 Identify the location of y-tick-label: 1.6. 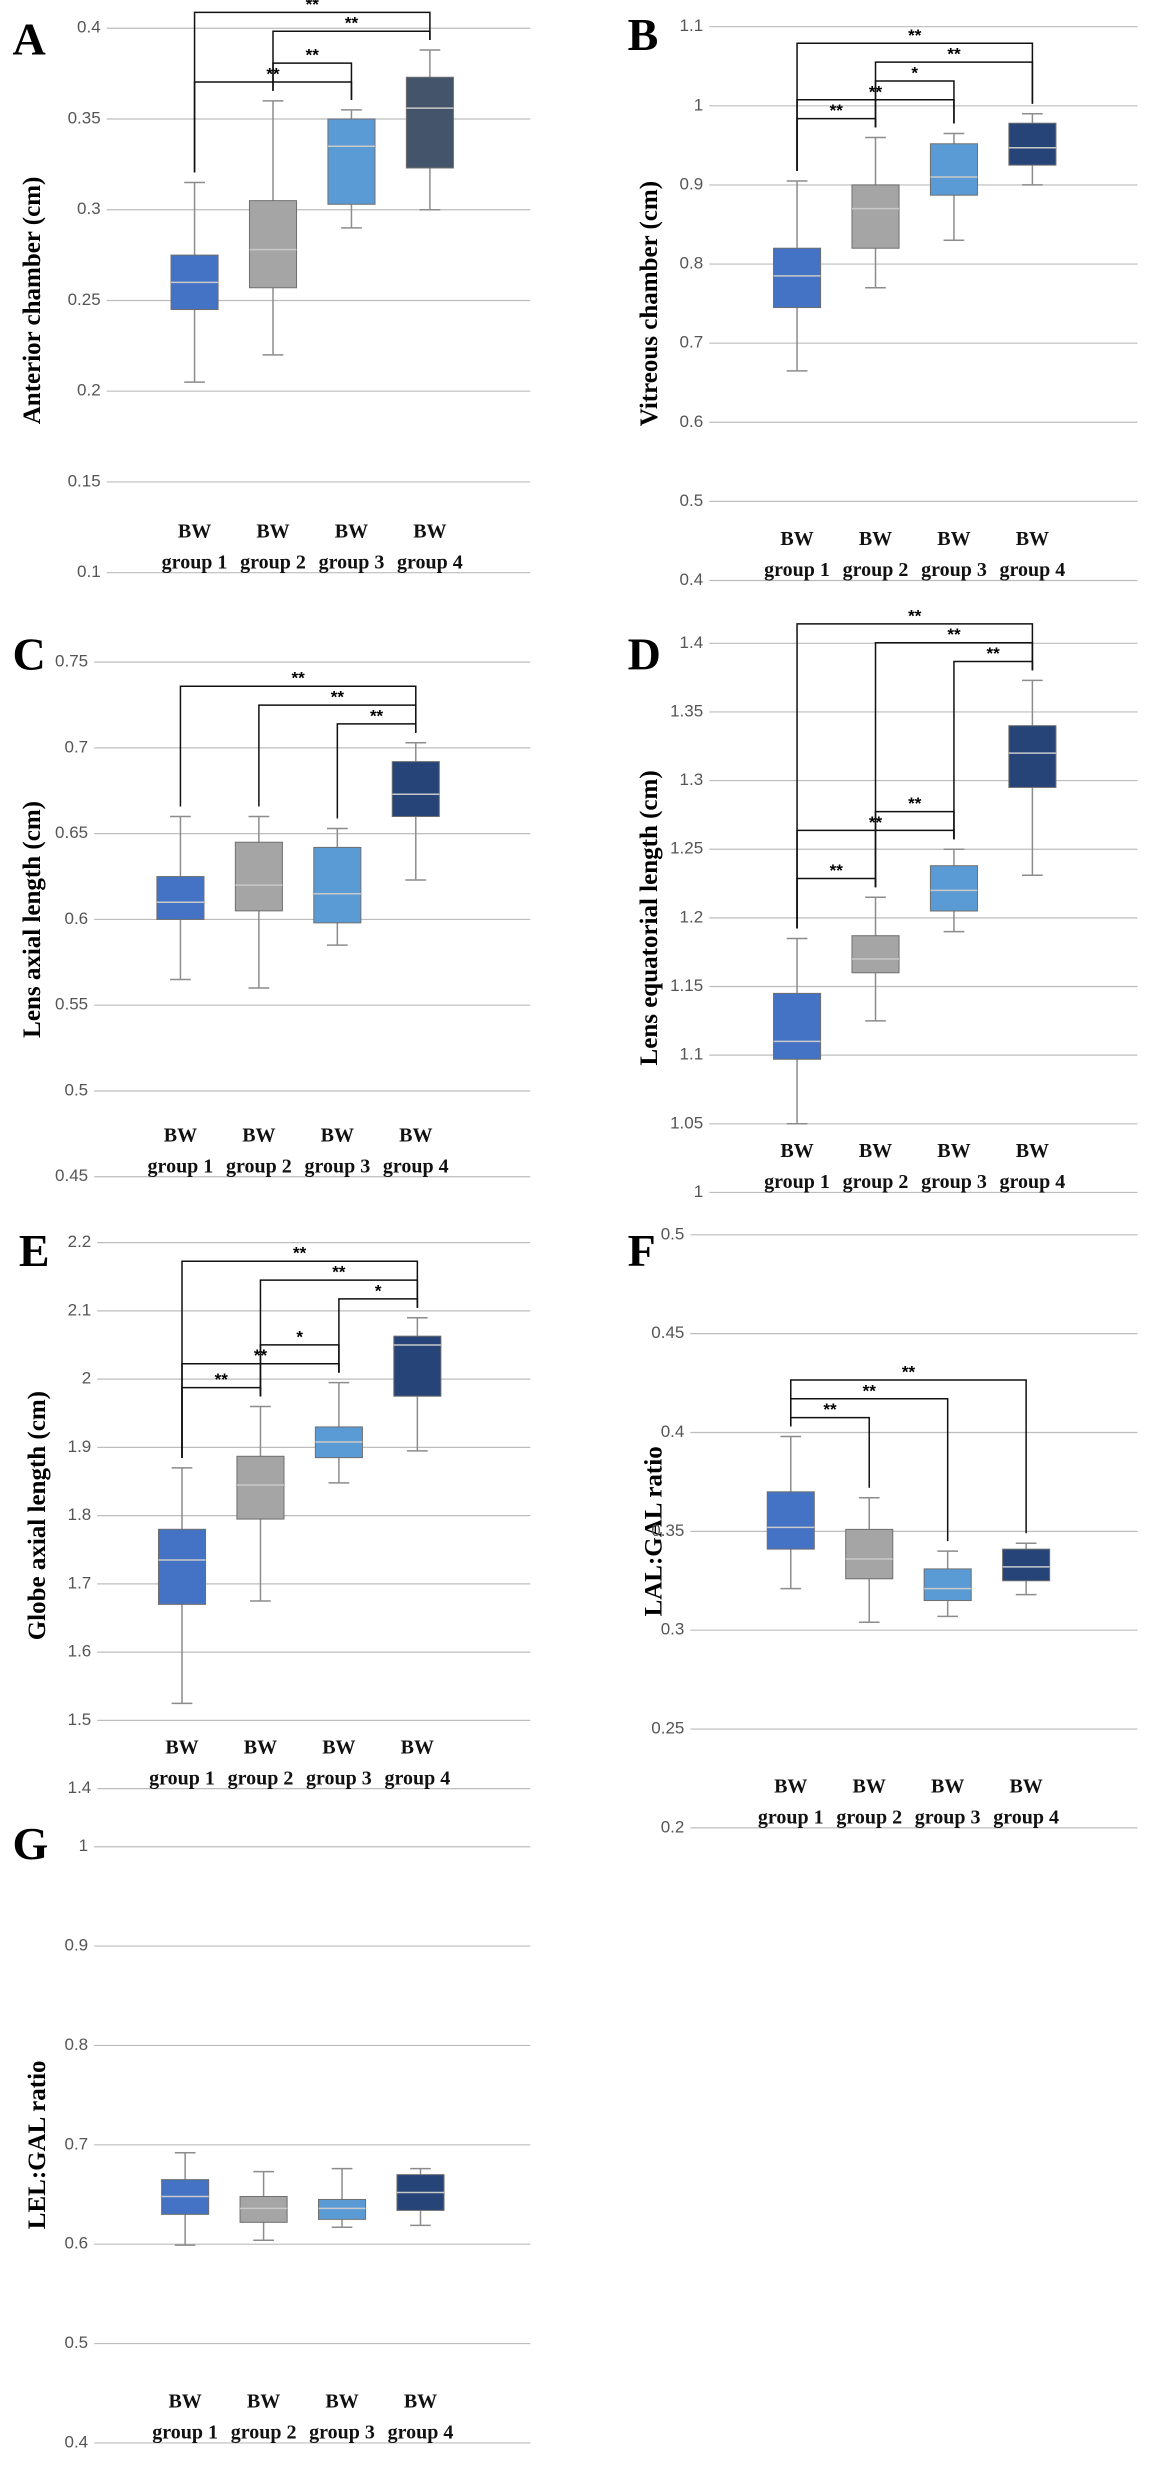
(80, 1651).